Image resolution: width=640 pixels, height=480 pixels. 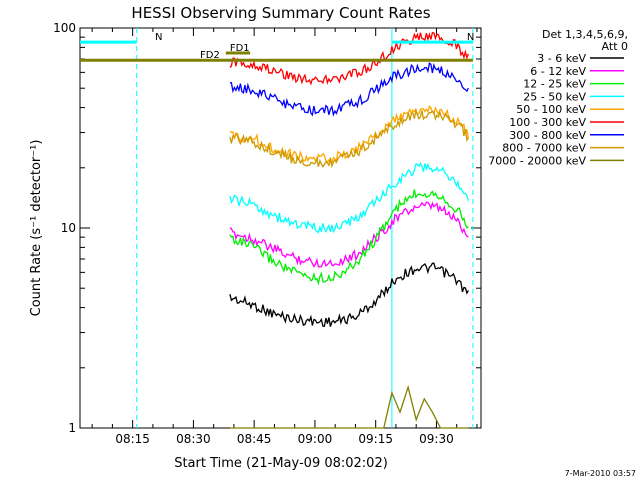 I want to click on footer-timestamp: 7-Mar-2010 03:57, so click(x=600, y=473).